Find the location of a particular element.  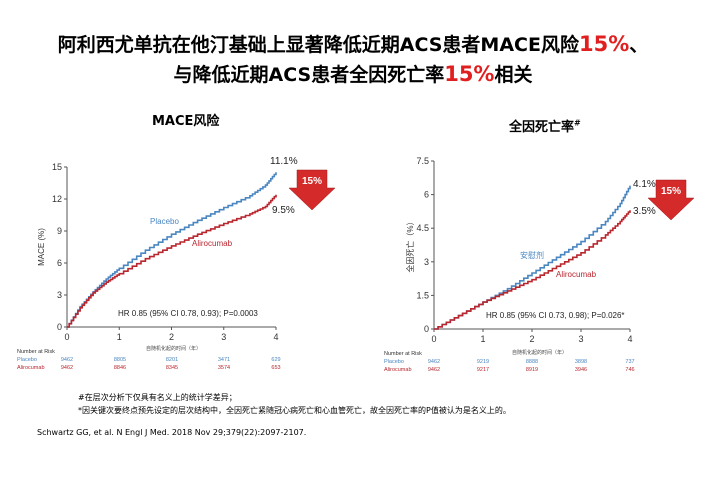

mace-risk-row-value: 653 is located at coordinates (275, 368).